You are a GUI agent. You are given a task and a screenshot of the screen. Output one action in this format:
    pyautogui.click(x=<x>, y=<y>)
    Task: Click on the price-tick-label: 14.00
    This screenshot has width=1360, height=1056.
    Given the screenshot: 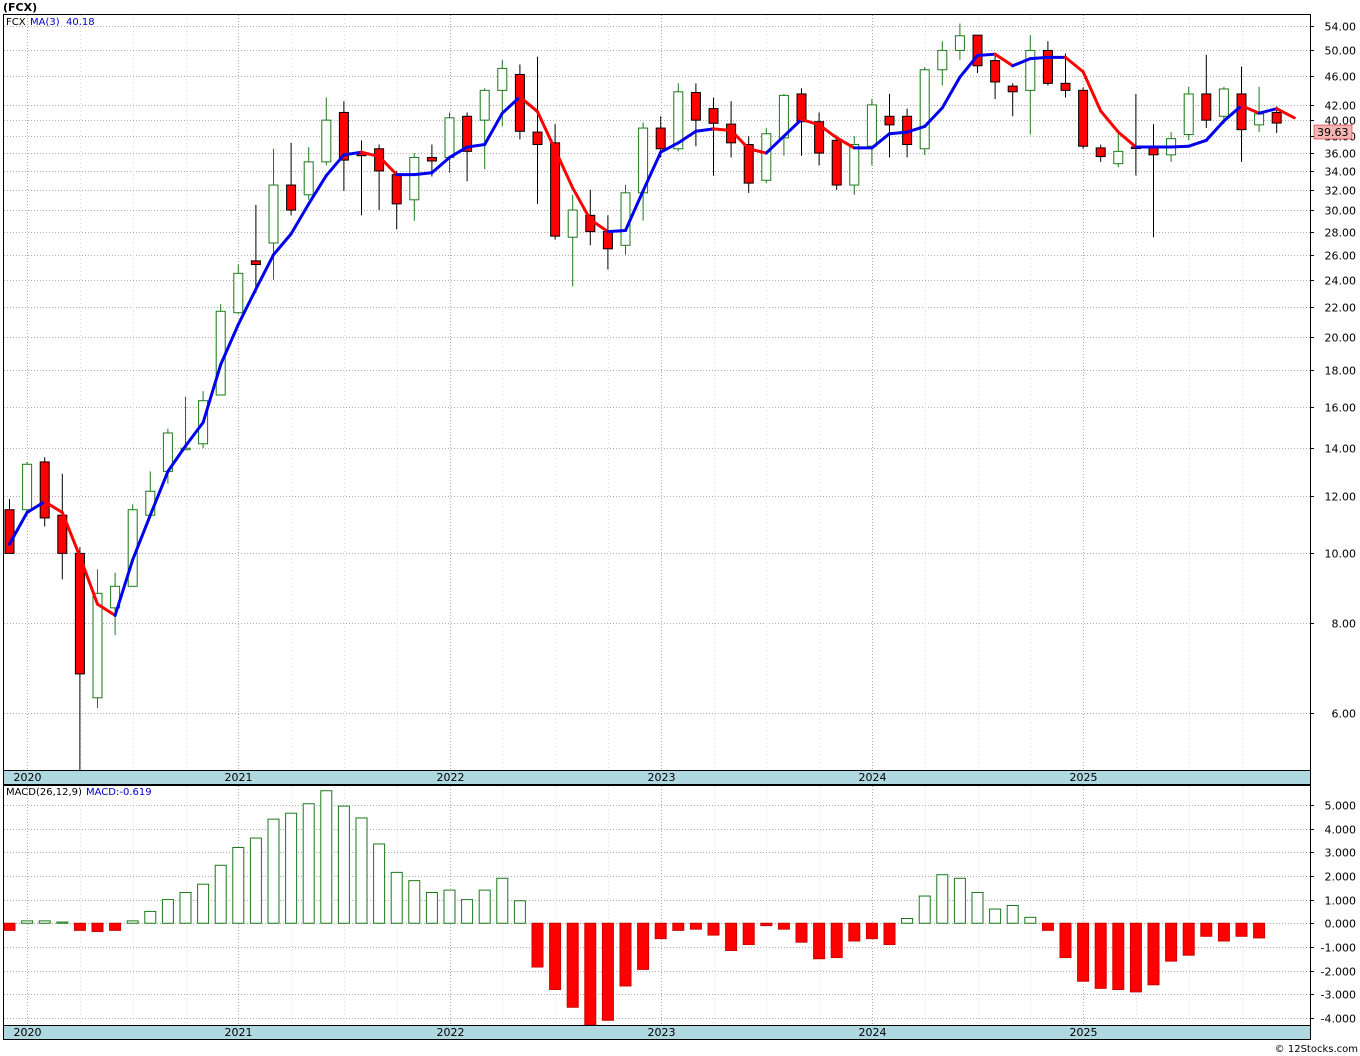 What is the action you would take?
    pyautogui.click(x=1341, y=449)
    